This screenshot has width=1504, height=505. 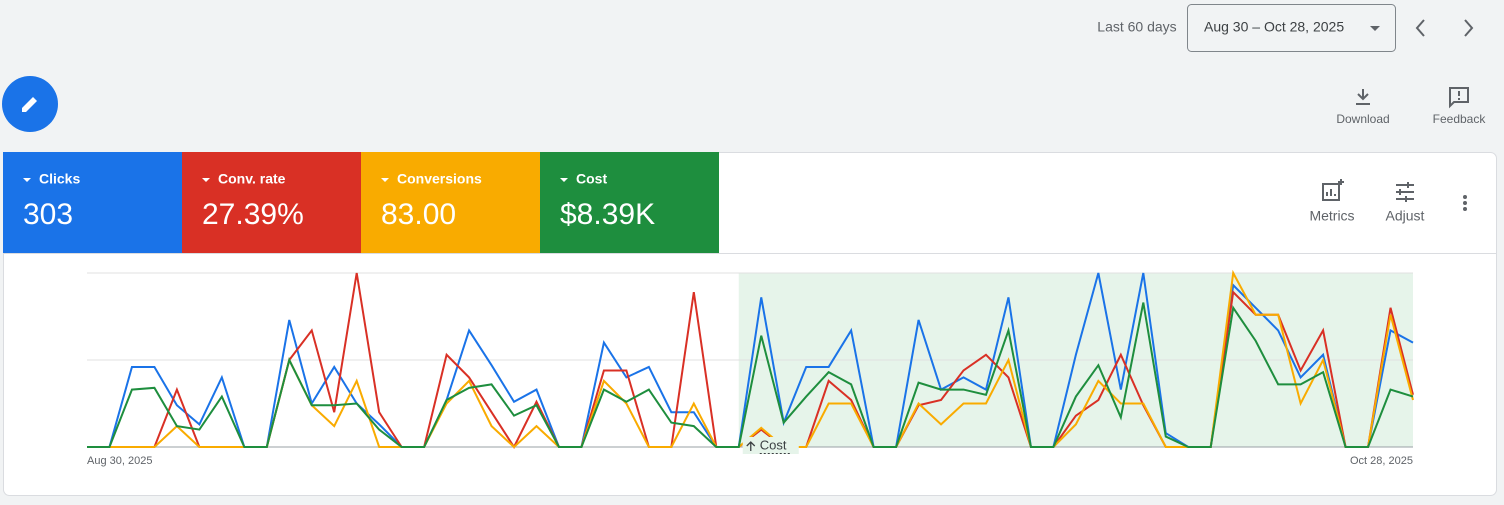 I want to click on metric-tile: Conv. rate 27.39%, so click(x=271, y=202).